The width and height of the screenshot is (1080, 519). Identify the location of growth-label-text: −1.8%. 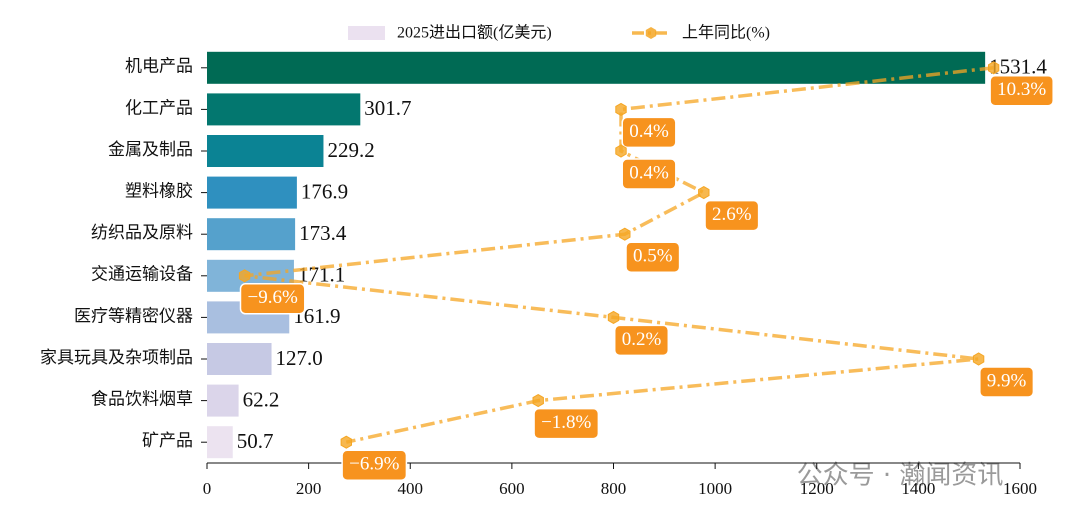
(566, 422).